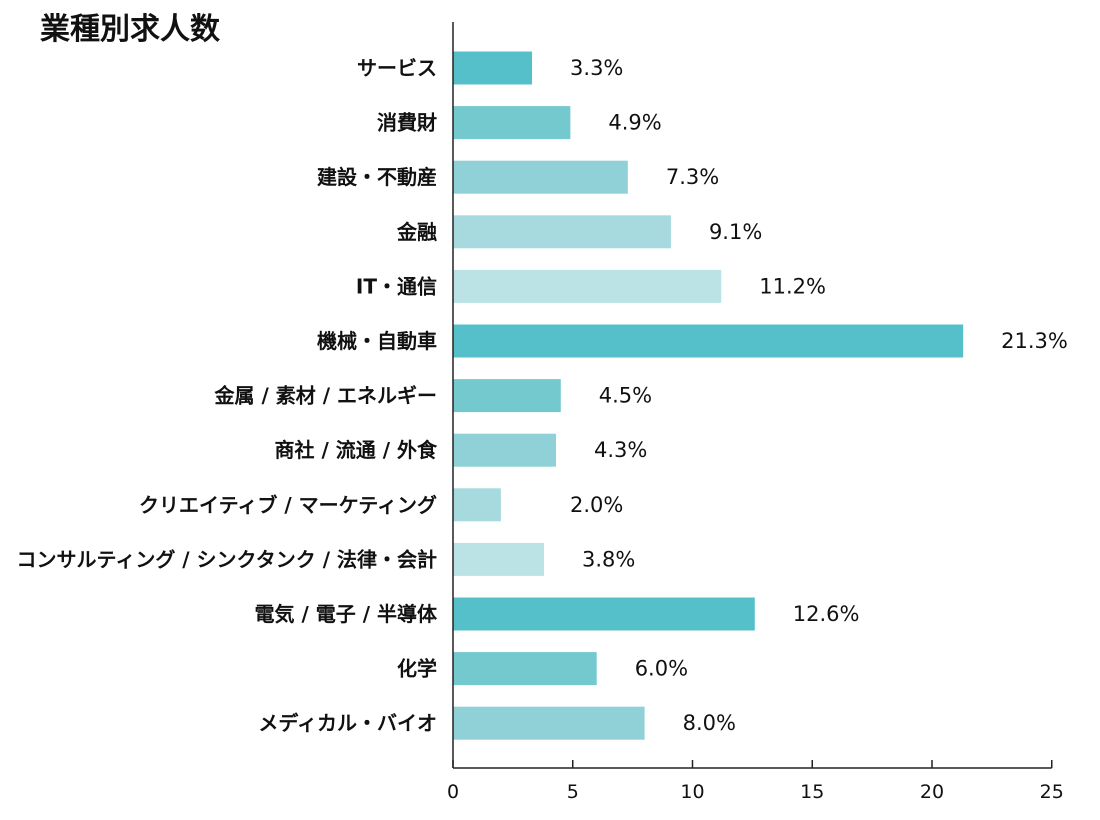 The image size is (1100, 820). I want to click on category-label: メディカル・バイオ, so click(347, 723).